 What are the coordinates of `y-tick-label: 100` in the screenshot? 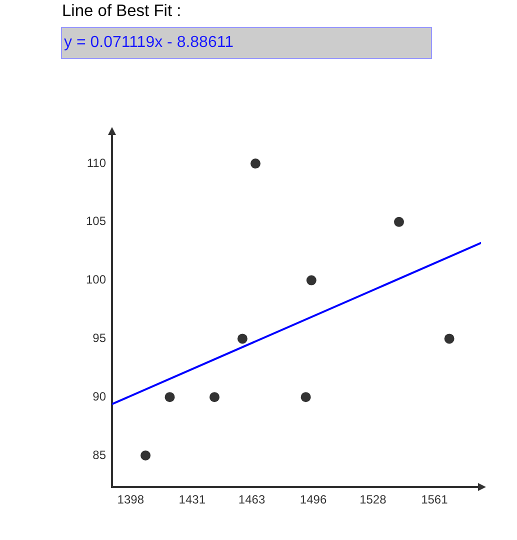 It's located at (96, 279).